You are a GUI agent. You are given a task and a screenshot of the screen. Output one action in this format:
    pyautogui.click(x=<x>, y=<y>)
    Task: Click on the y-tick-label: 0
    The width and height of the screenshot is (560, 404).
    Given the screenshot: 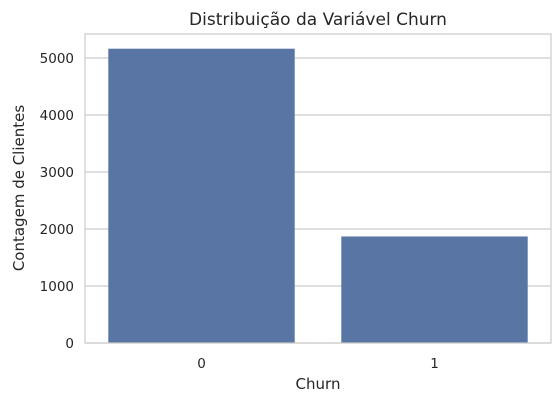 What is the action you would take?
    pyautogui.click(x=69, y=344)
    